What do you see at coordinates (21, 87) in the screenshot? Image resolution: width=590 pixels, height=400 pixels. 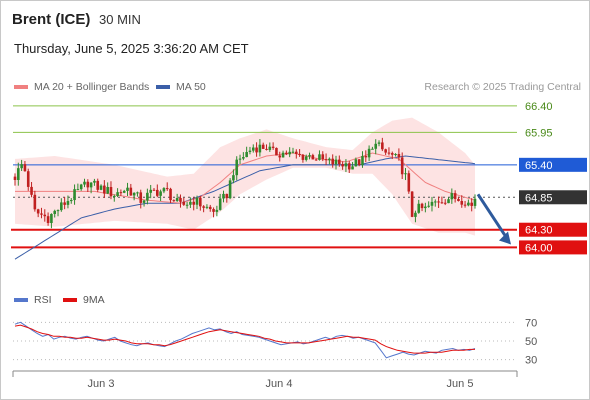 I see `ma20-swatch` at bounding box center [21, 87].